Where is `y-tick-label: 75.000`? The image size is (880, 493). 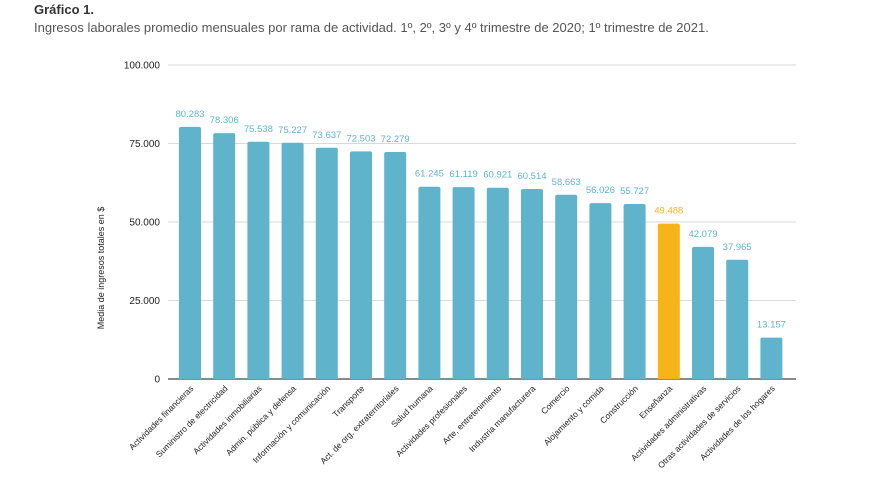
y-tick-label: 75.000 is located at coordinates (144, 144).